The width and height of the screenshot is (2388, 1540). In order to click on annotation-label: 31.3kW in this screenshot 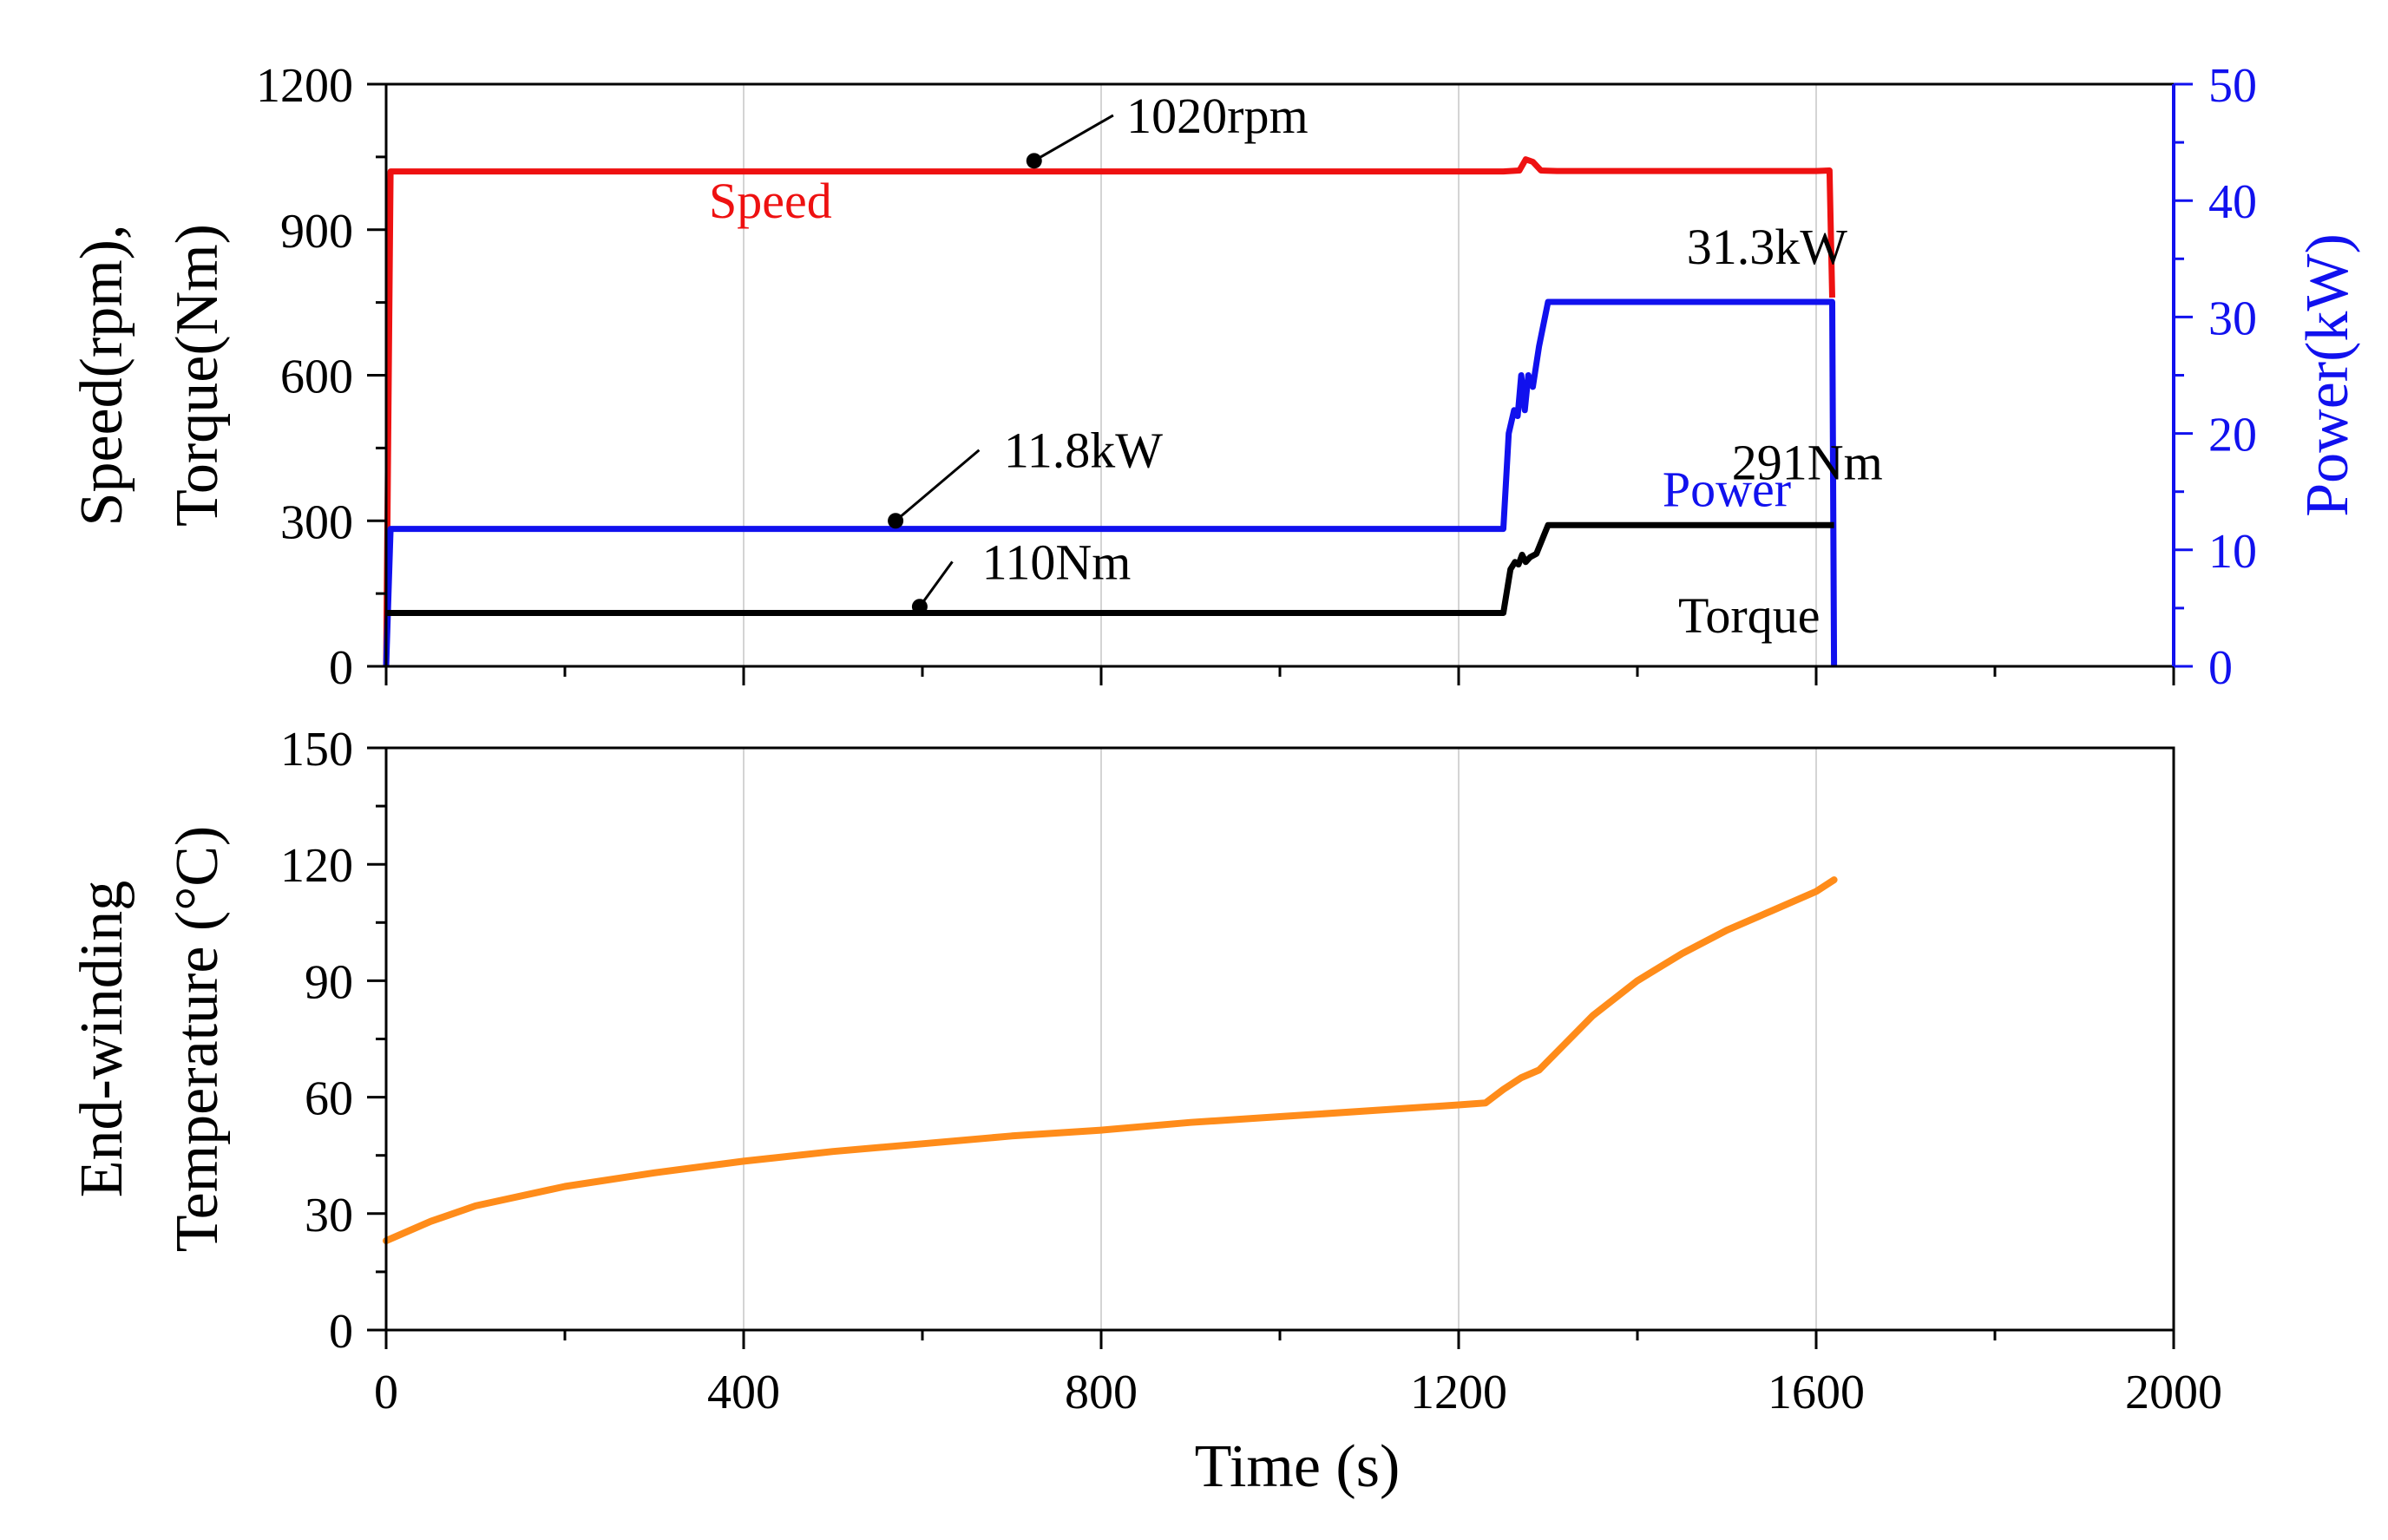, I will do `click(1767, 247)`.